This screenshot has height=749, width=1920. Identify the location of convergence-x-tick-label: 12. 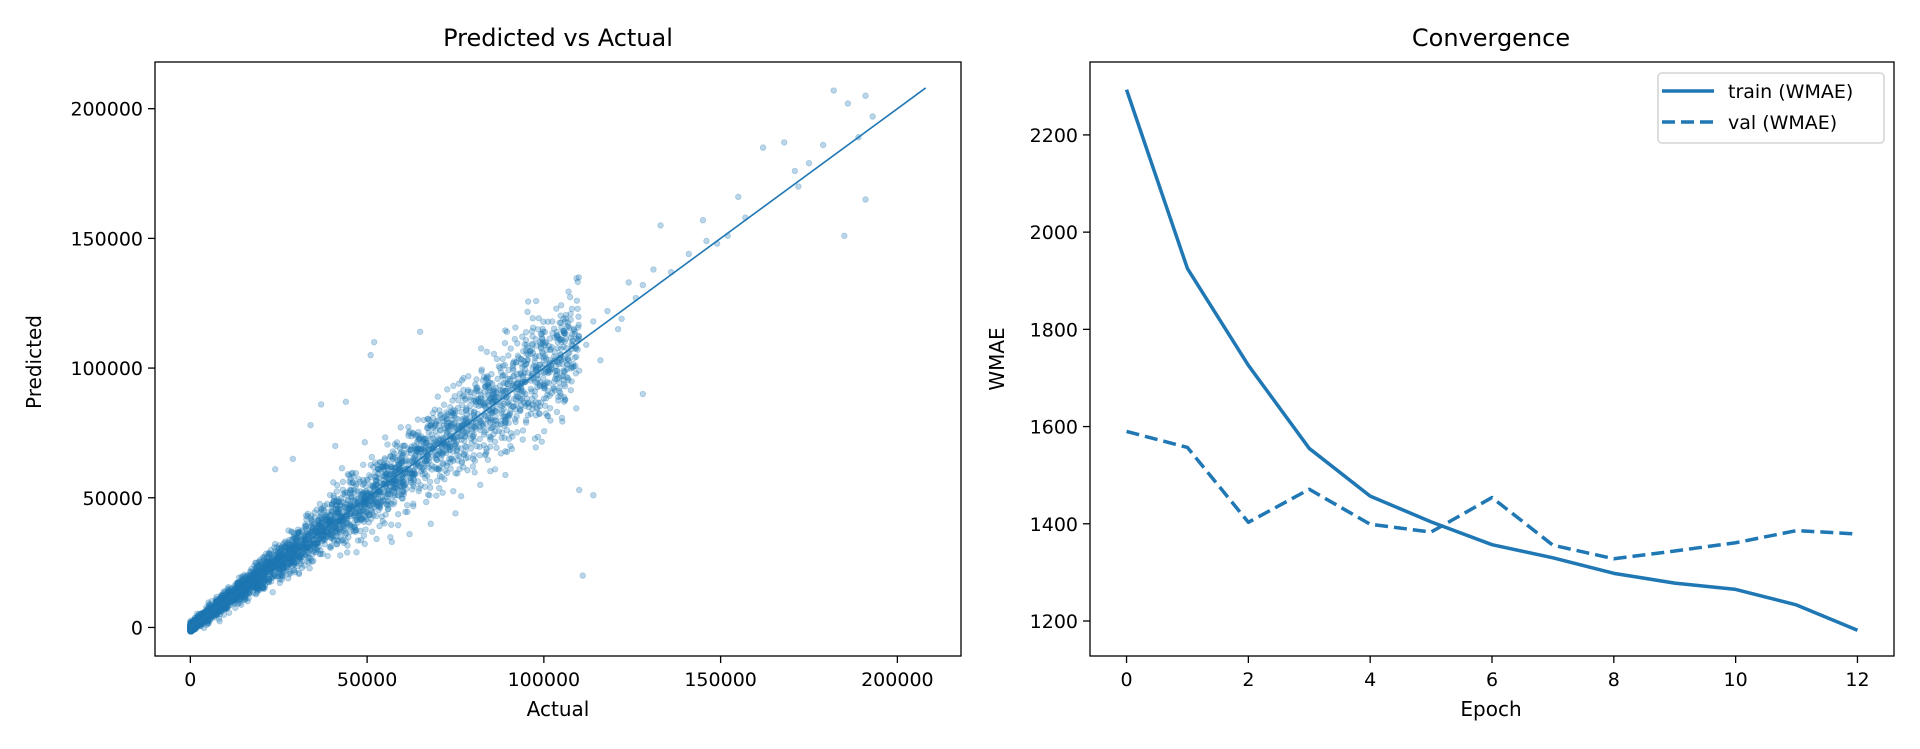
(1857, 680).